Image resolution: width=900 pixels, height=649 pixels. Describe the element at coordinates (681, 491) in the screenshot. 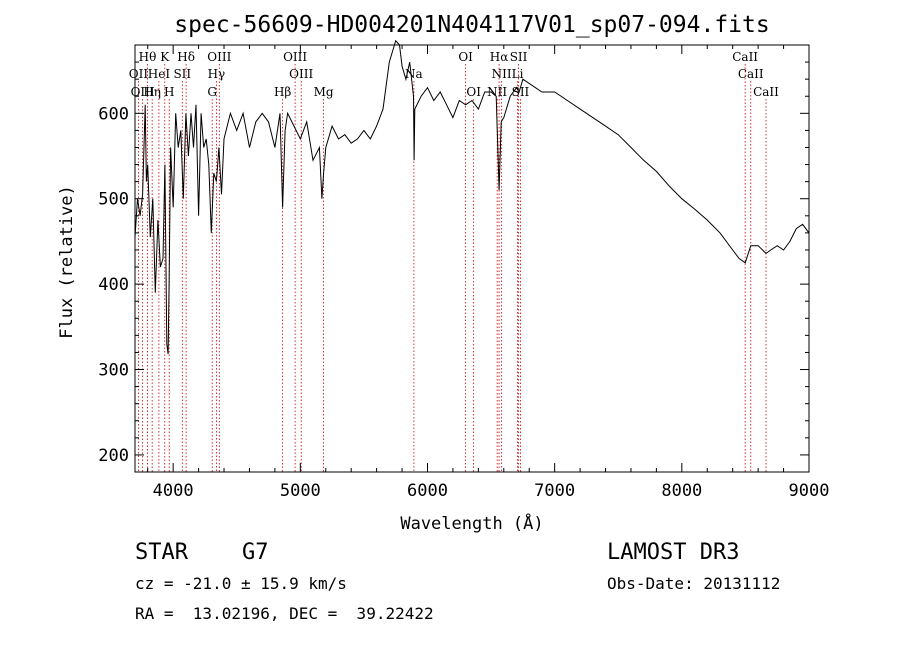

I see `x-tick-label: 8000` at that location.